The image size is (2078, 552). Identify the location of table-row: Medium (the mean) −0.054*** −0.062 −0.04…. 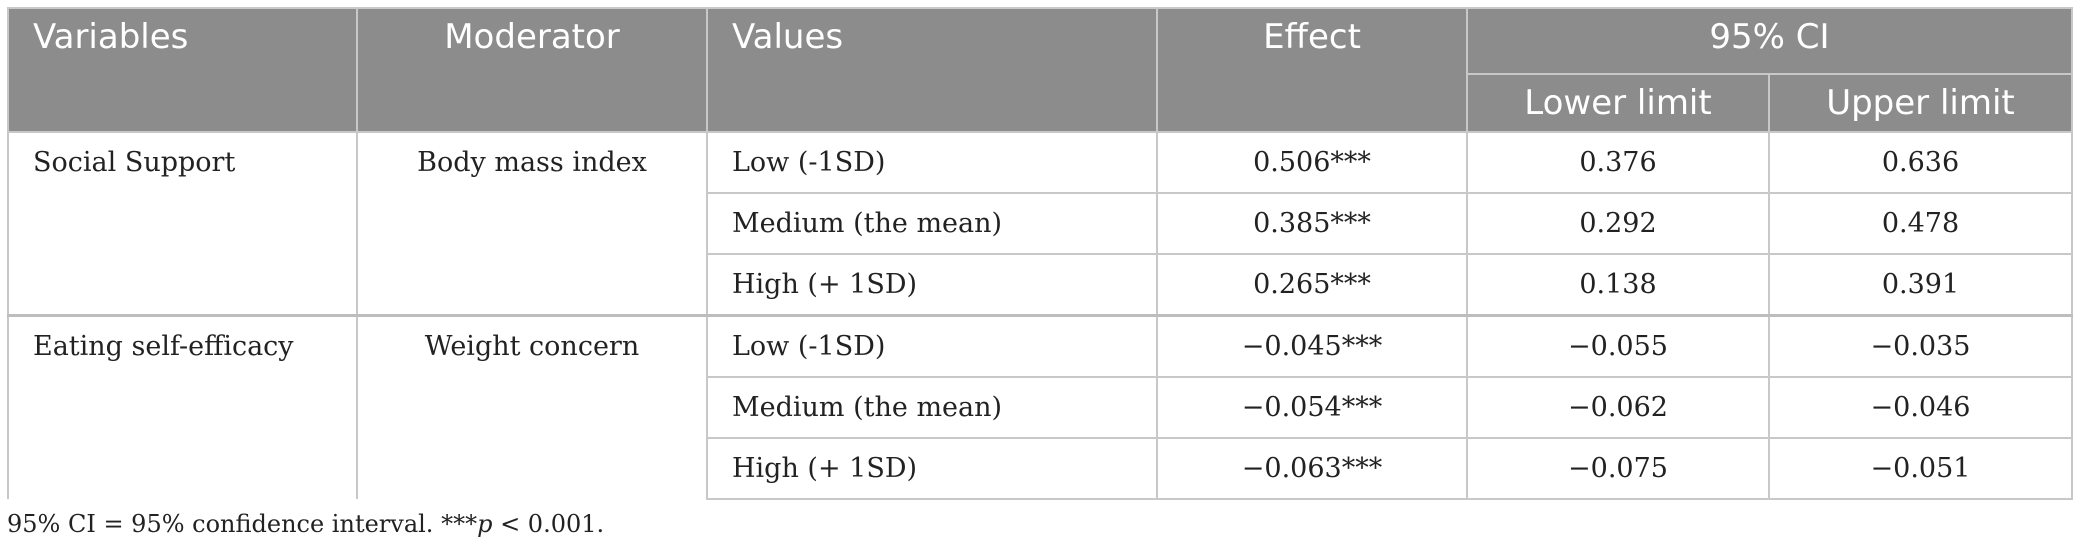
(1040, 408).